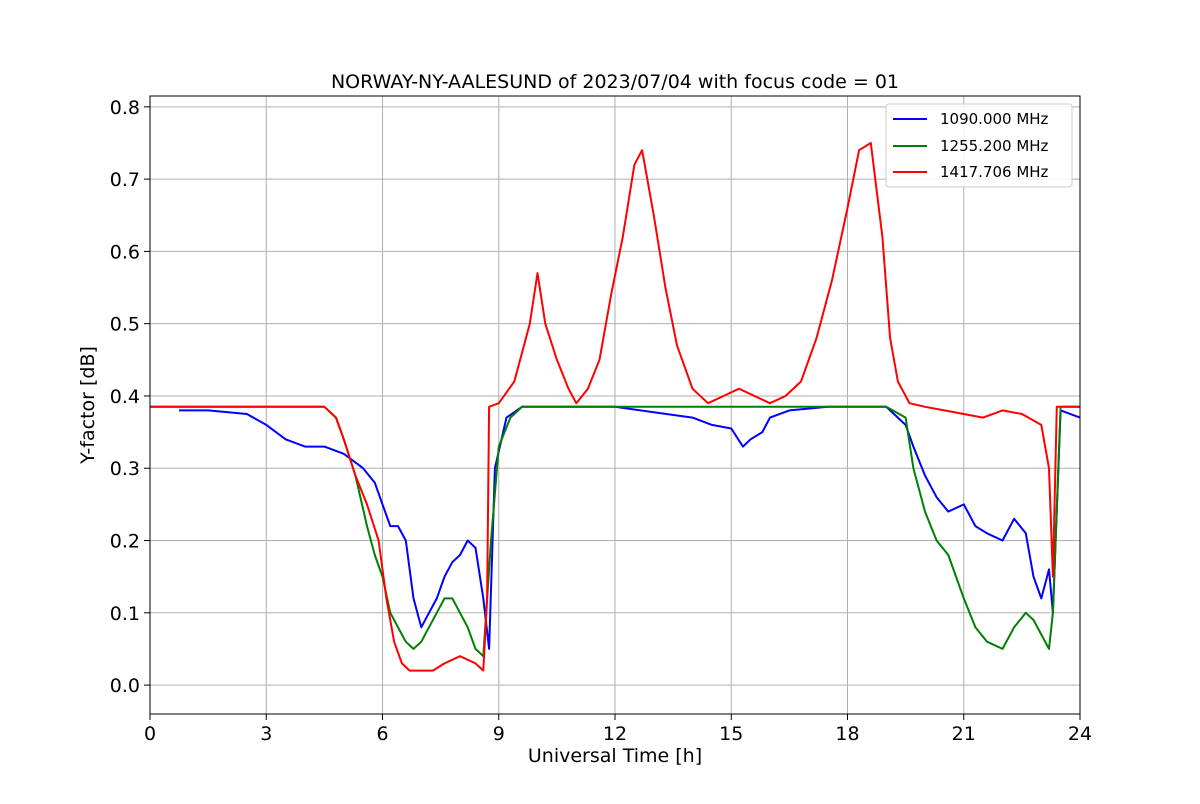 The height and width of the screenshot is (804, 1200). I want to click on y-axis-label: Y-factor [dB], so click(88, 405).